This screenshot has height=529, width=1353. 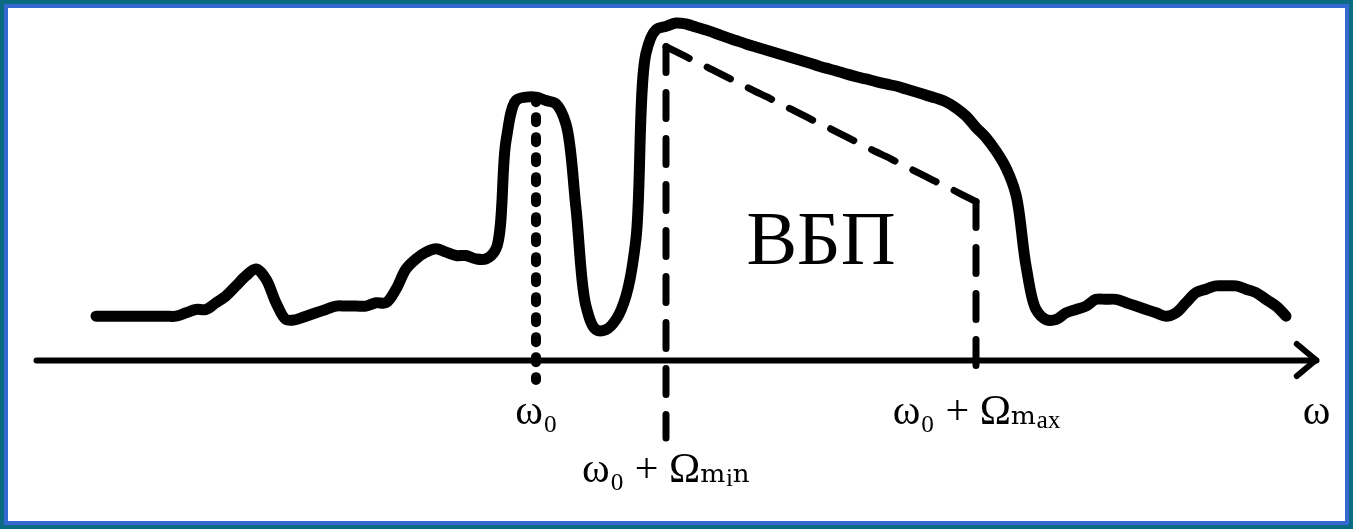 What do you see at coordinates (821, 237) in the screenshot?
I see `series-label: ВБП` at bounding box center [821, 237].